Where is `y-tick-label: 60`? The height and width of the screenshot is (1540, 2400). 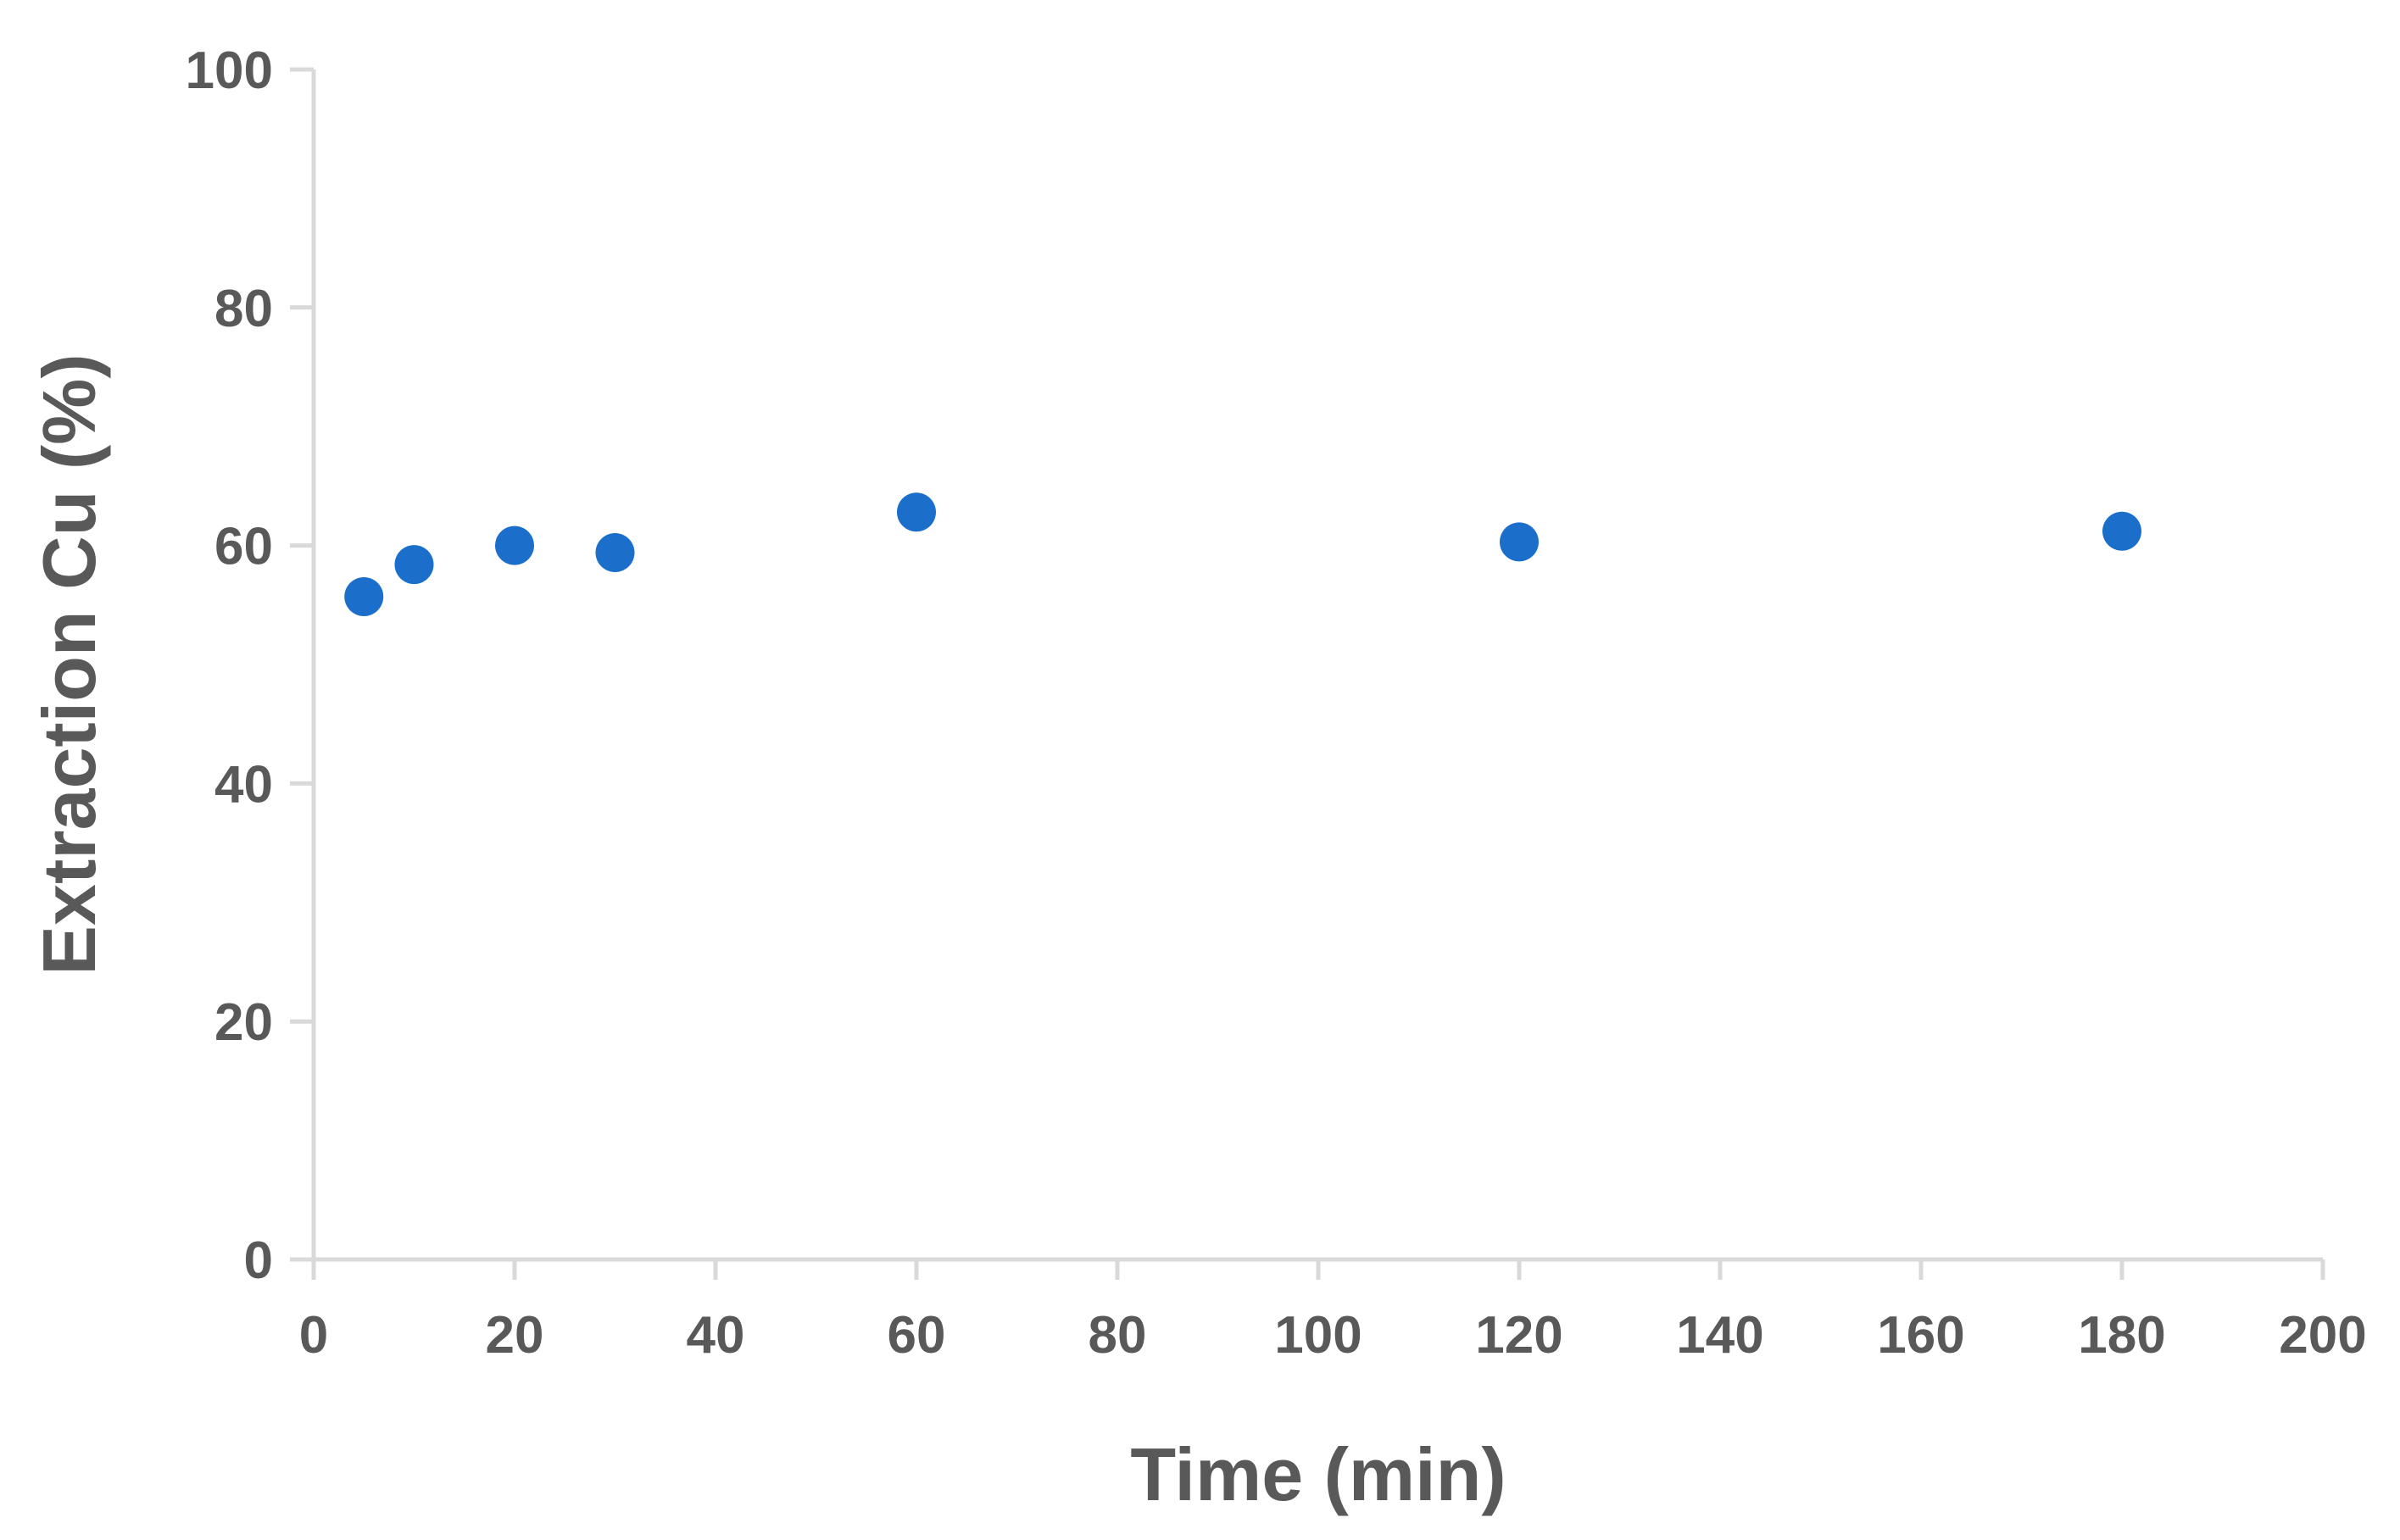
y-tick-label: 60 is located at coordinates (243, 547).